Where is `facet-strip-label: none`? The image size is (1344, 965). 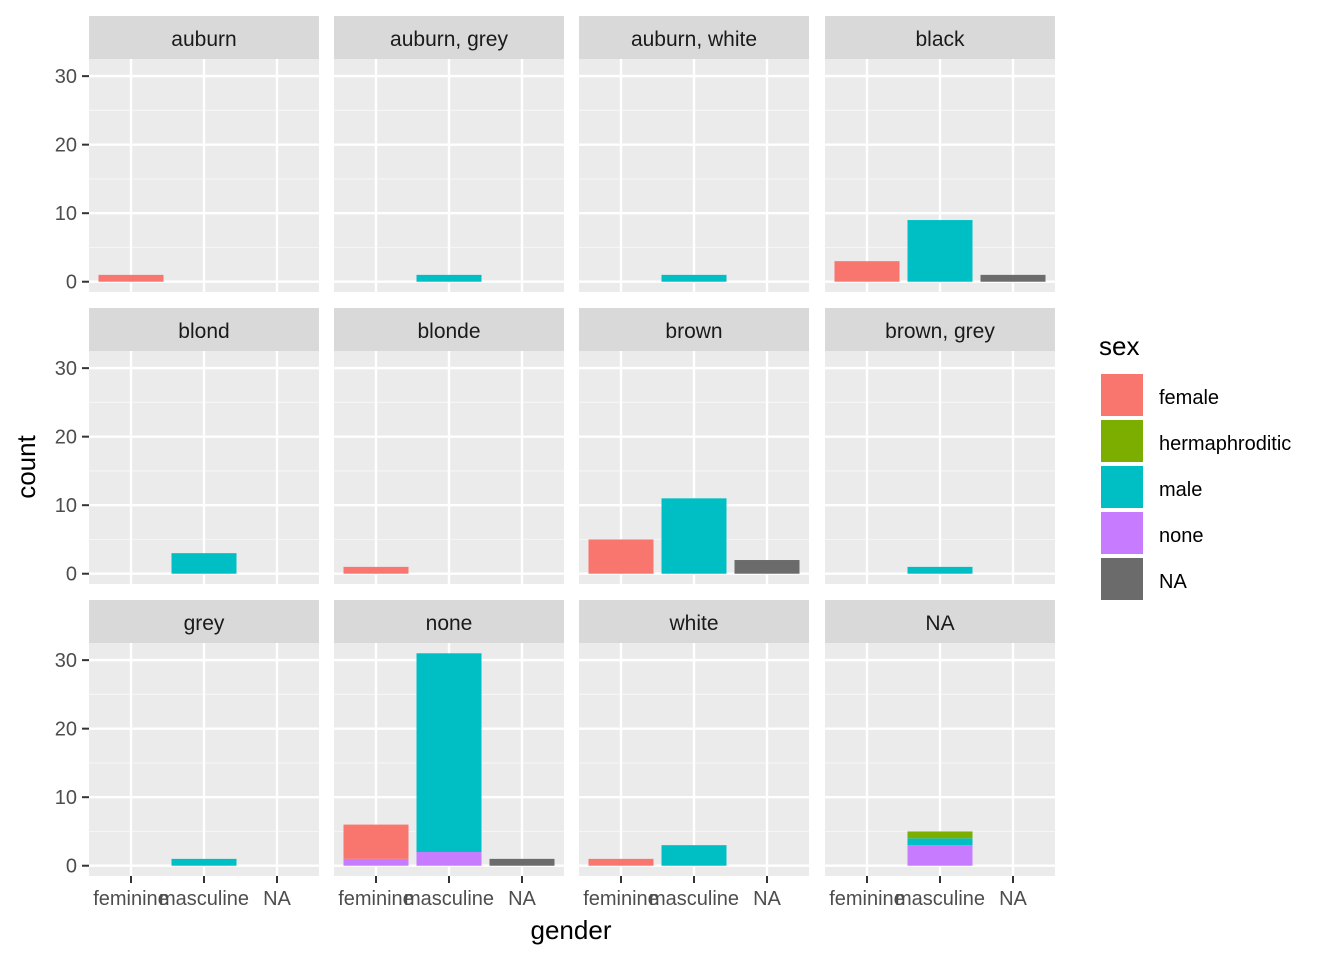
facet-strip-label: none is located at coordinates (449, 623).